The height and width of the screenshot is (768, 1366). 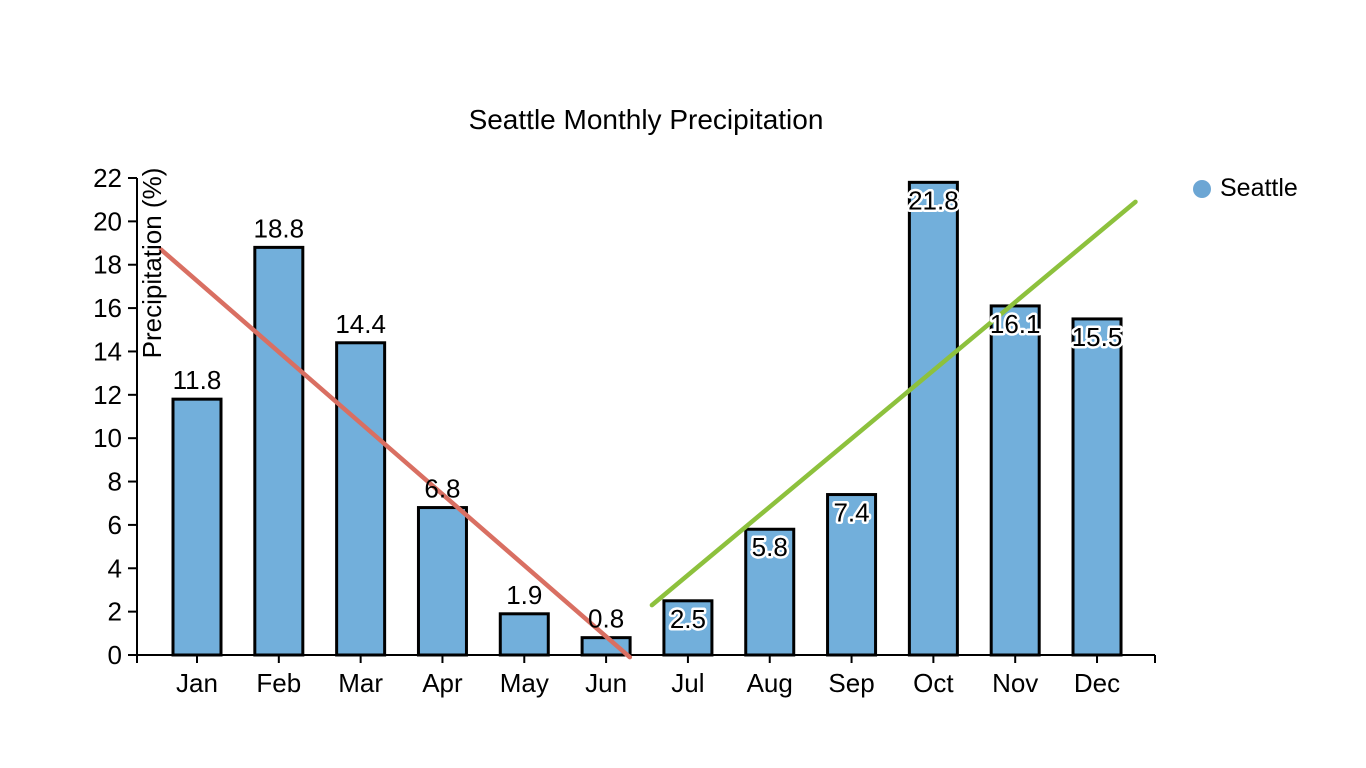 What do you see at coordinates (1015, 683) in the screenshot?
I see `x-tick-label: Nov` at bounding box center [1015, 683].